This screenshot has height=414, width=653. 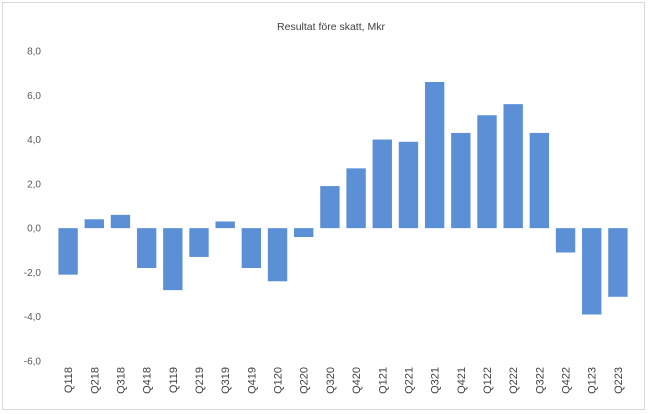 What do you see at coordinates (461, 180) in the screenshot?
I see `bar-q421` at bounding box center [461, 180].